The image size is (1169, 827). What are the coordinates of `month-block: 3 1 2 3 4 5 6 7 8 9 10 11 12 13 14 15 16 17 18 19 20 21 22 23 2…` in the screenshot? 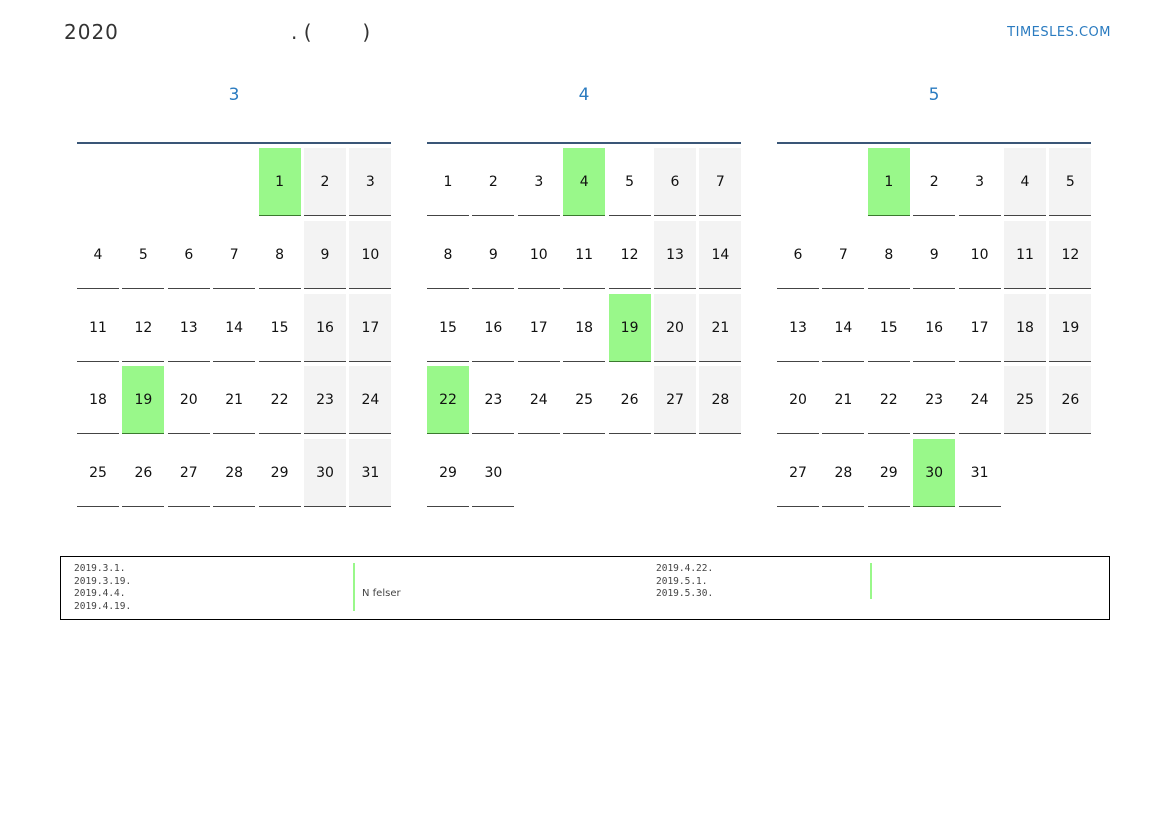 It's located at (234, 294).